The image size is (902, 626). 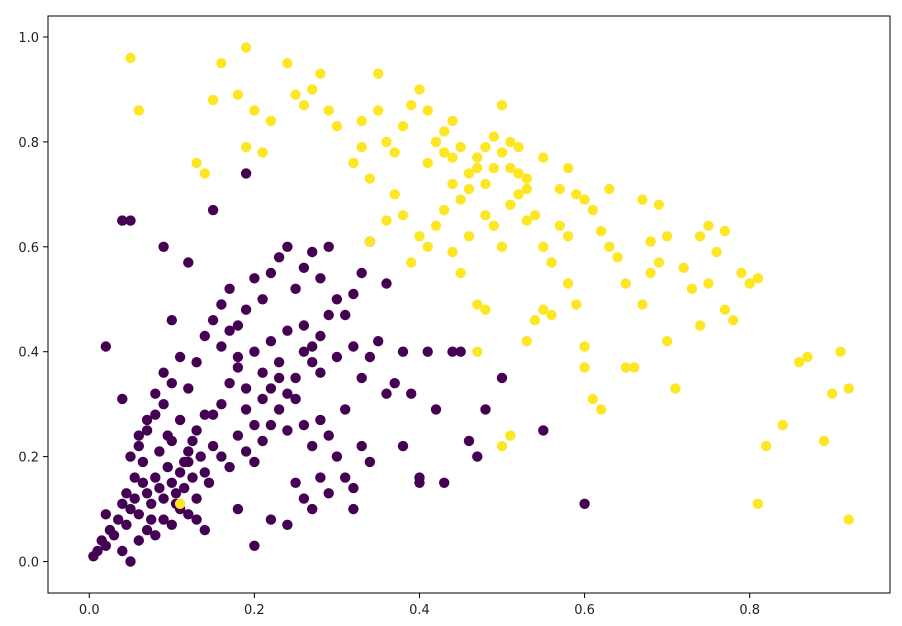 What do you see at coordinates (28, 143) in the screenshot?
I see `y-tick-label: 0.8` at bounding box center [28, 143].